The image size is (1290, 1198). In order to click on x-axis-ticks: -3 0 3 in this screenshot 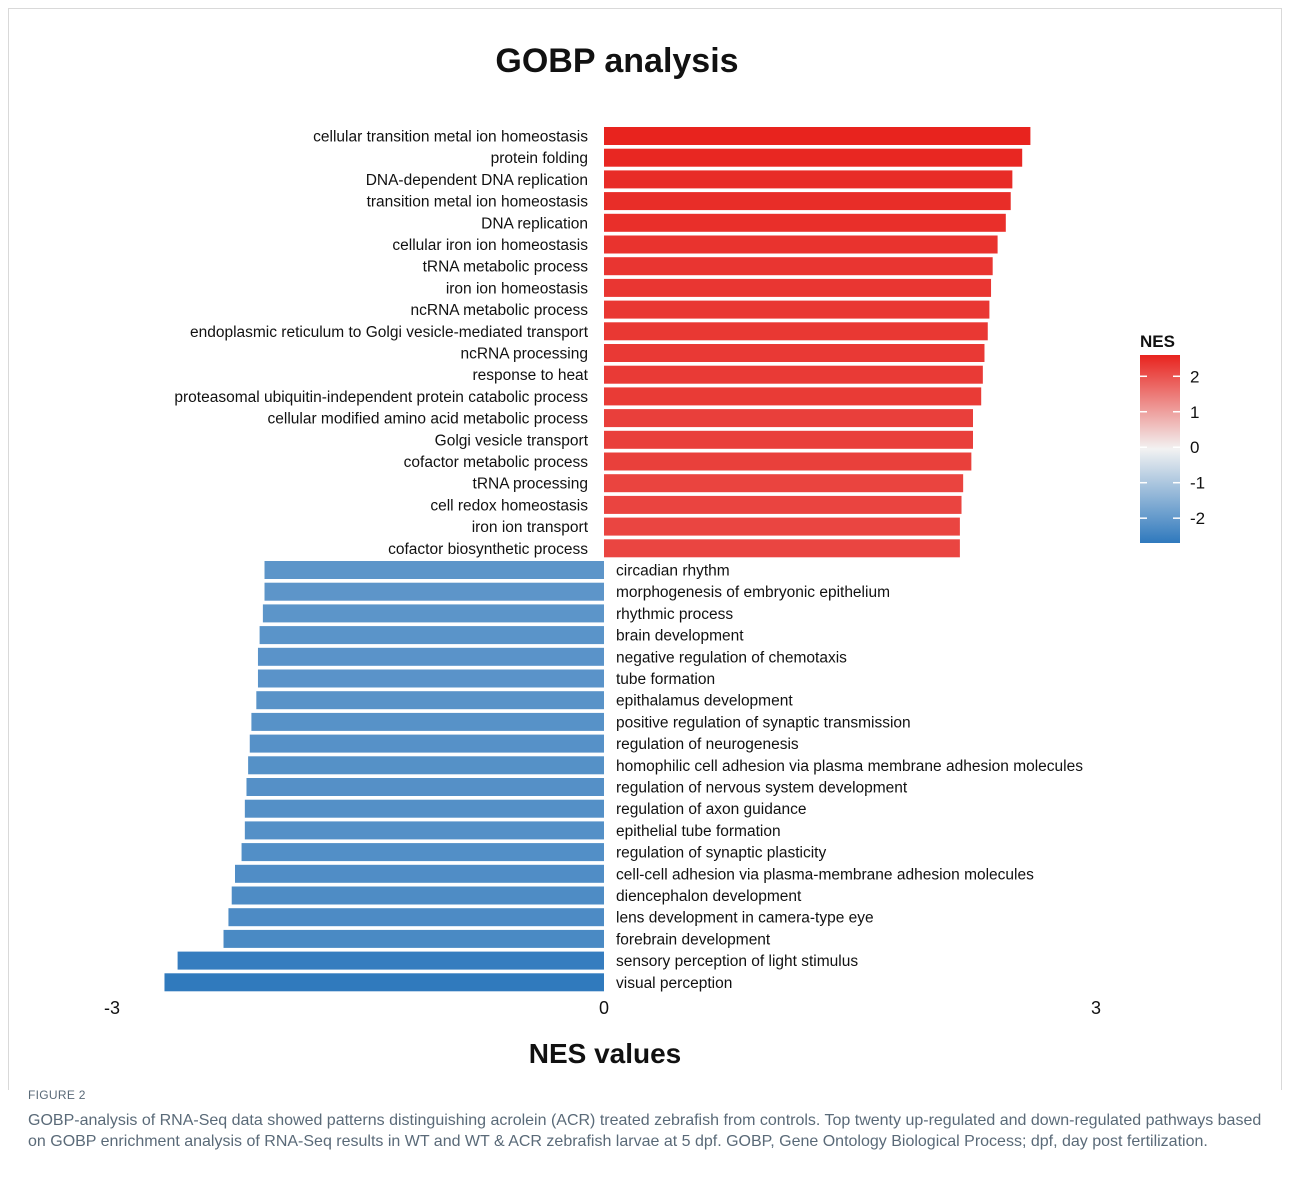, I will do `click(602, 1008)`.